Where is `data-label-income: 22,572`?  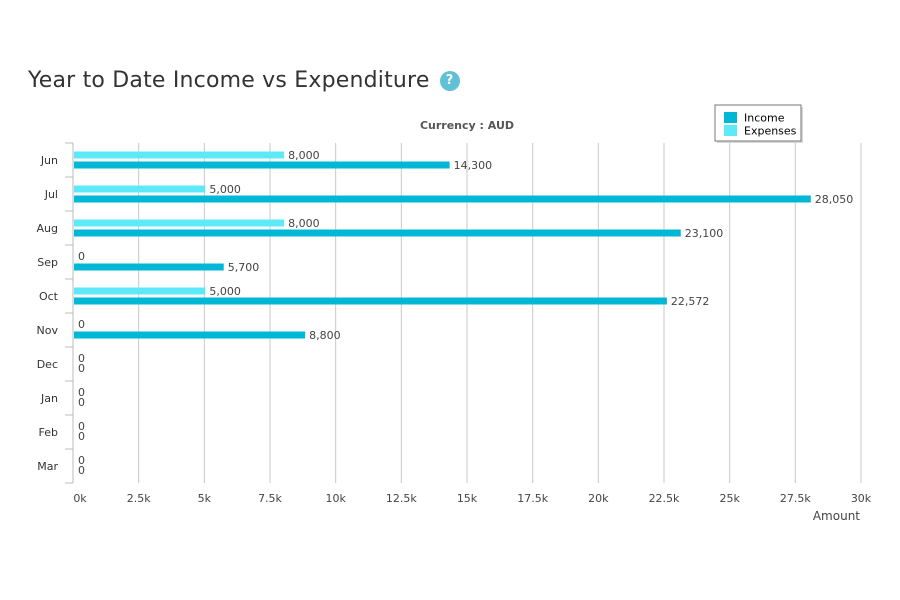 data-label-income: 22,572 is located at coordinates (690, 301).